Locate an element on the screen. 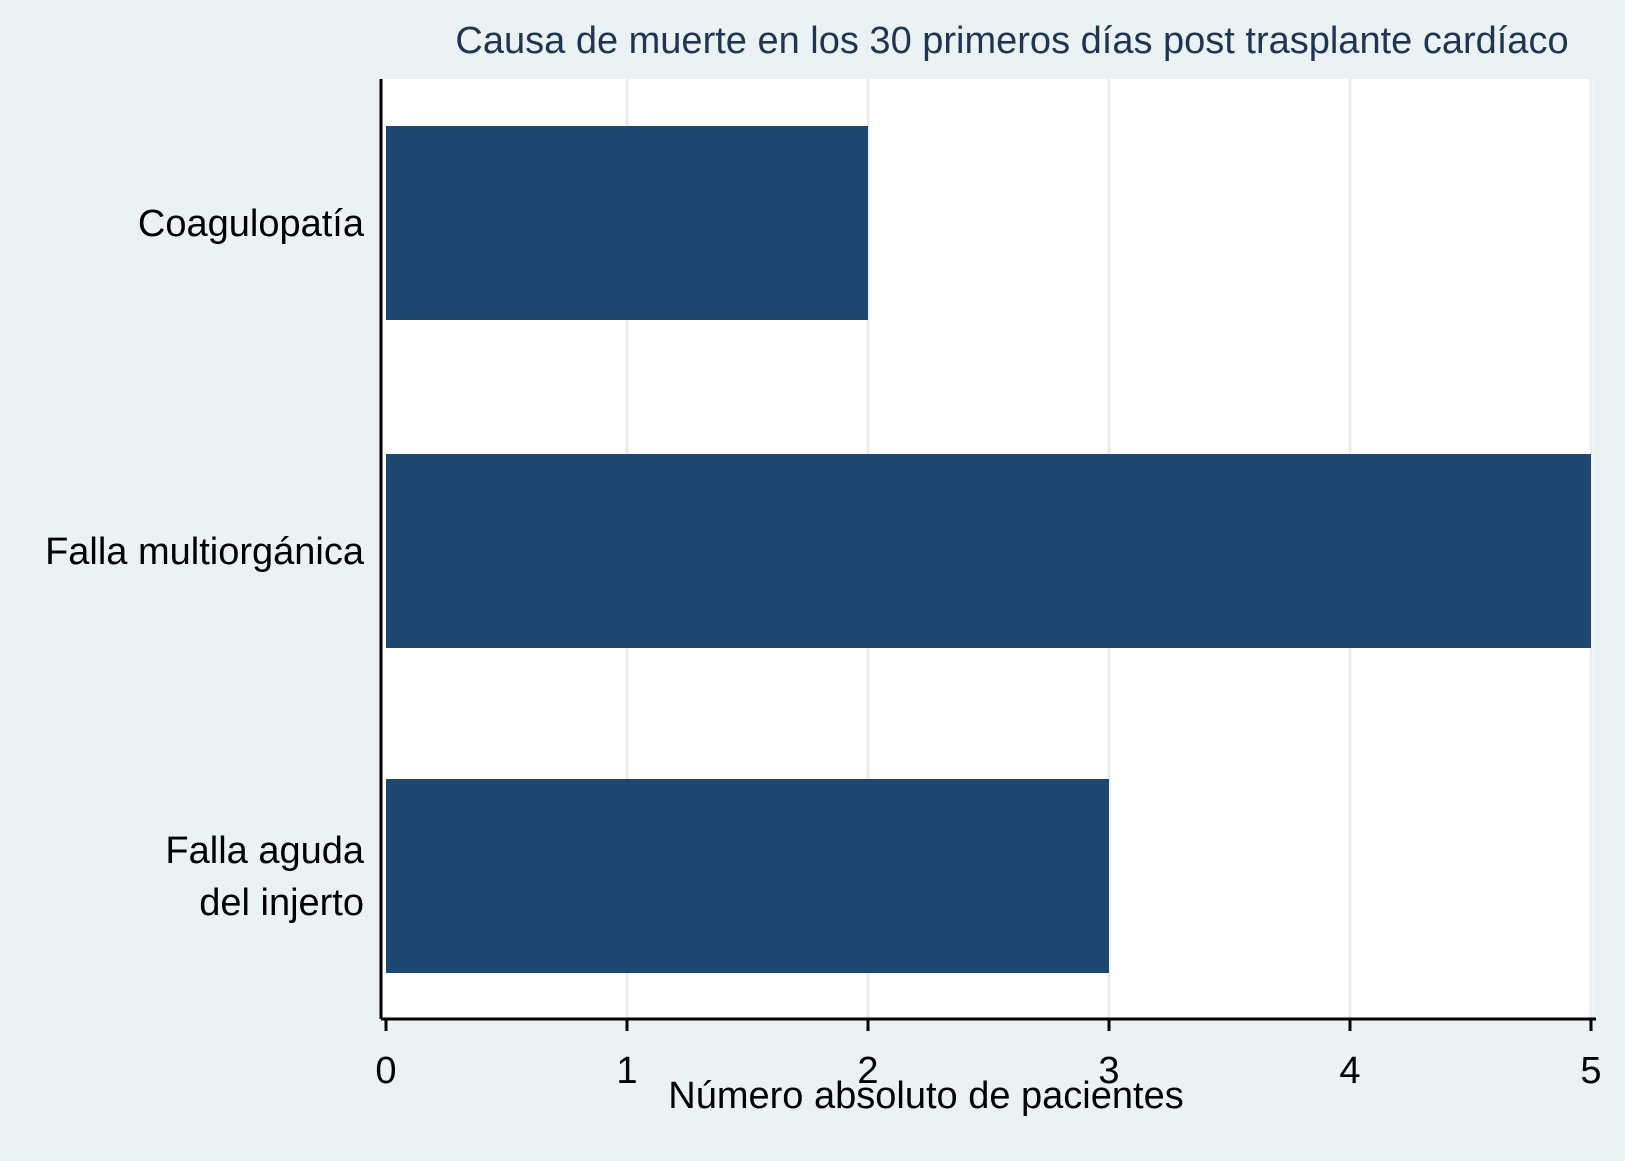 This screenshot has height=1161, width=1625. category-label: del injerto is located at coordinates (281, 903).